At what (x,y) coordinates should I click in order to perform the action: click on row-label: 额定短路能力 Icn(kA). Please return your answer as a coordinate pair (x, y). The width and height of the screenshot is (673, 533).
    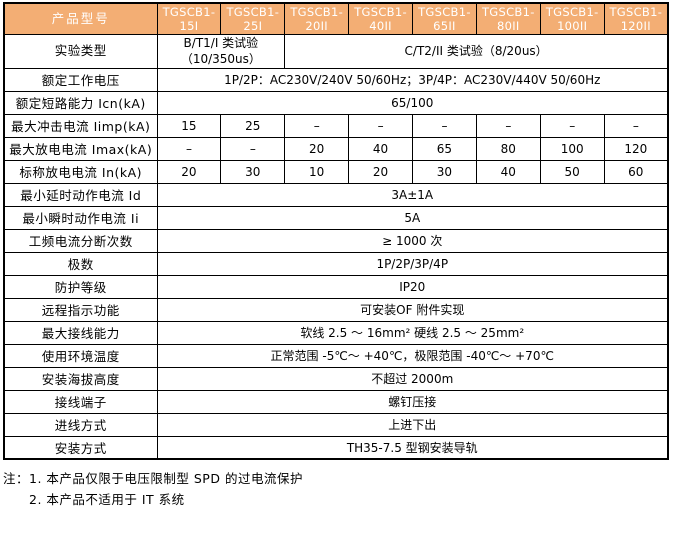
    Looking at the image, I should click on (80, 102).